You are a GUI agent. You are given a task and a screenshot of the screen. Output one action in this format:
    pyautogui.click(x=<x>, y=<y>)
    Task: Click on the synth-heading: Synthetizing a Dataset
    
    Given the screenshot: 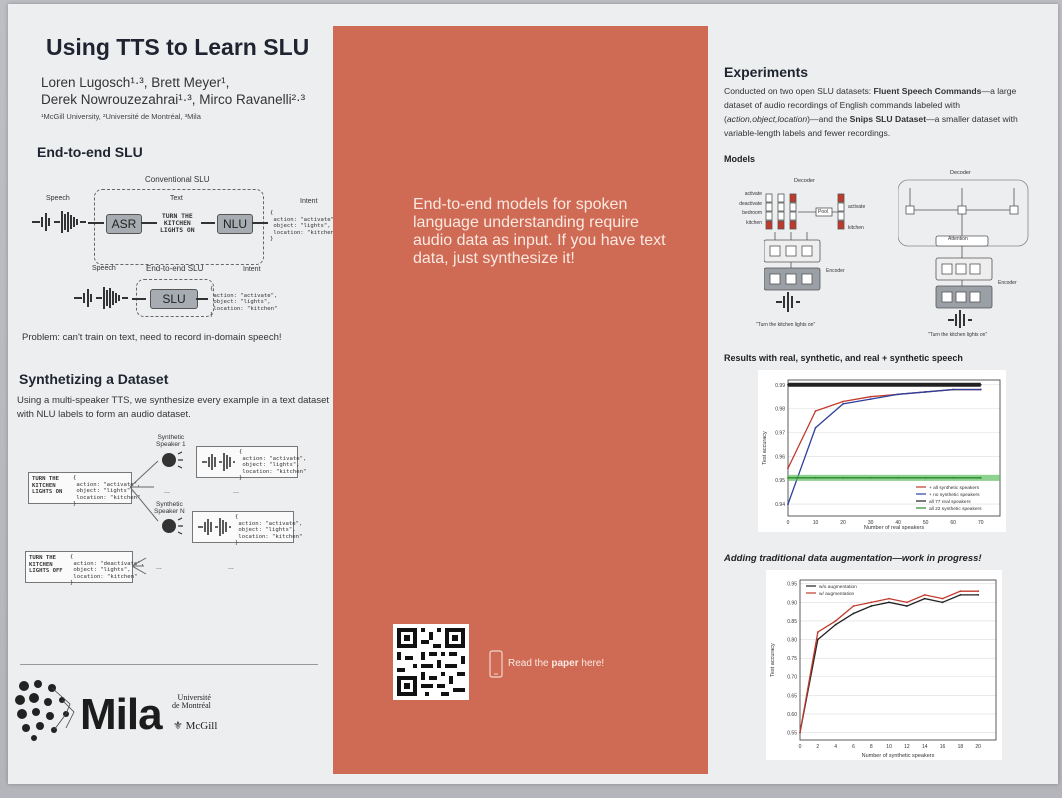 What is the action you would take?
    pyautogui.click(x=94, y=379)
    